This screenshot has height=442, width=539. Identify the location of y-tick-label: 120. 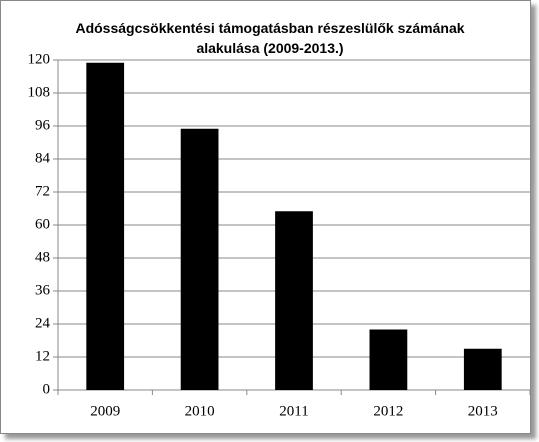
(39, 59).